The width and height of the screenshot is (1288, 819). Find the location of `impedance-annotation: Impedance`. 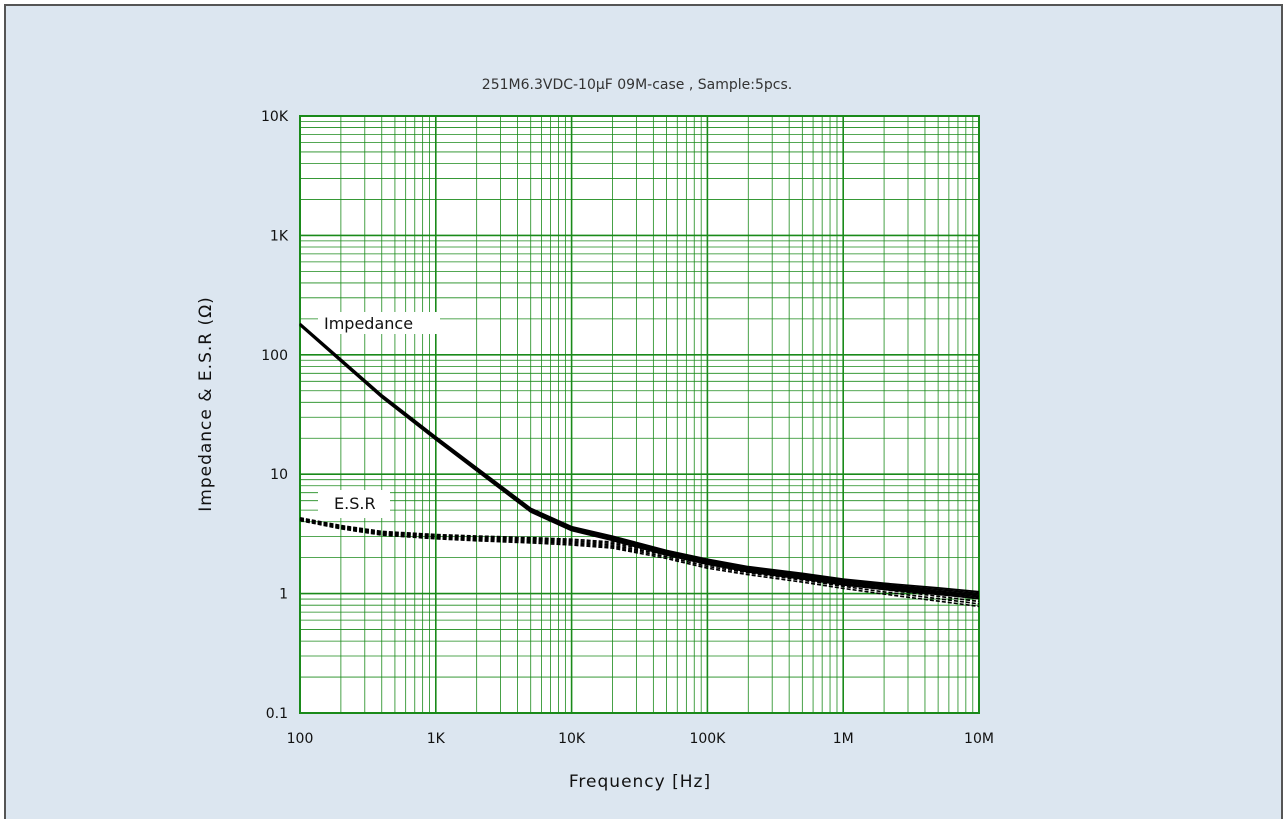

impedance-annotation: Impedance is located at coordinates (368, 323).